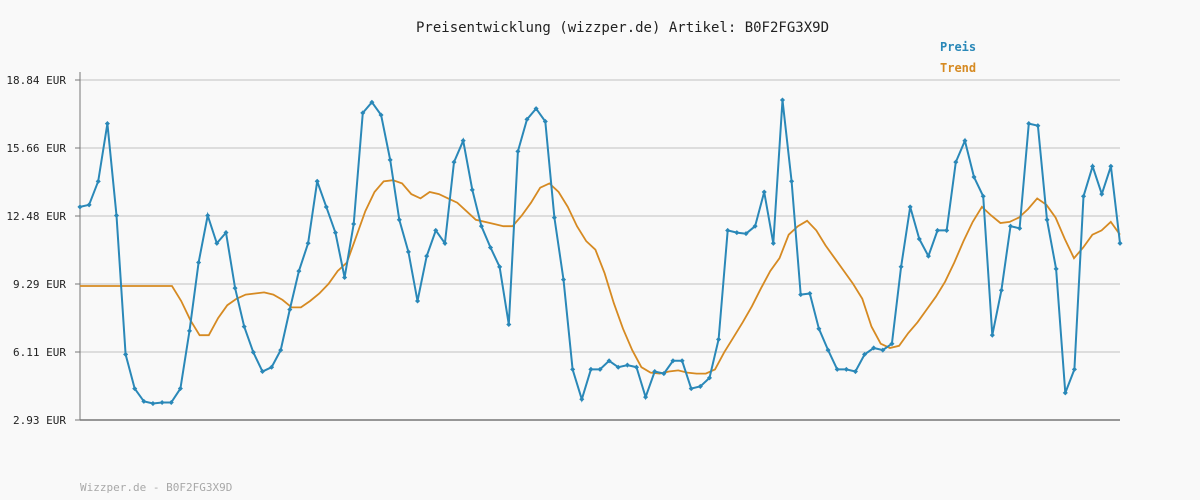 The image size is (1200, 500). I want to click on y-tick-label: 15.66 EUR, so click(36, 148).